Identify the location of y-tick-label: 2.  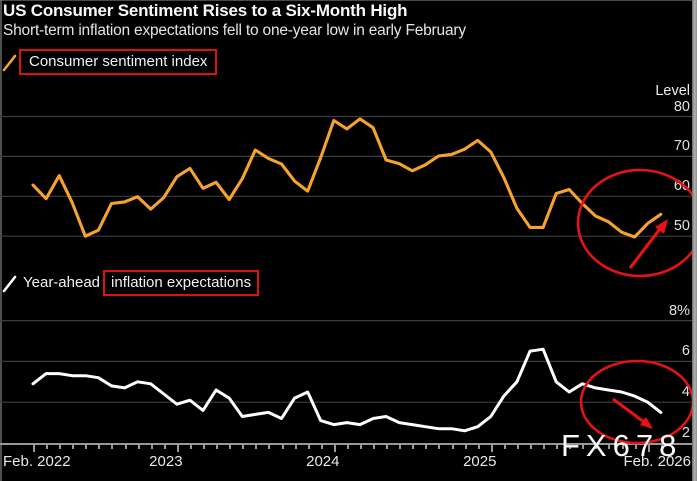
(685, 433).